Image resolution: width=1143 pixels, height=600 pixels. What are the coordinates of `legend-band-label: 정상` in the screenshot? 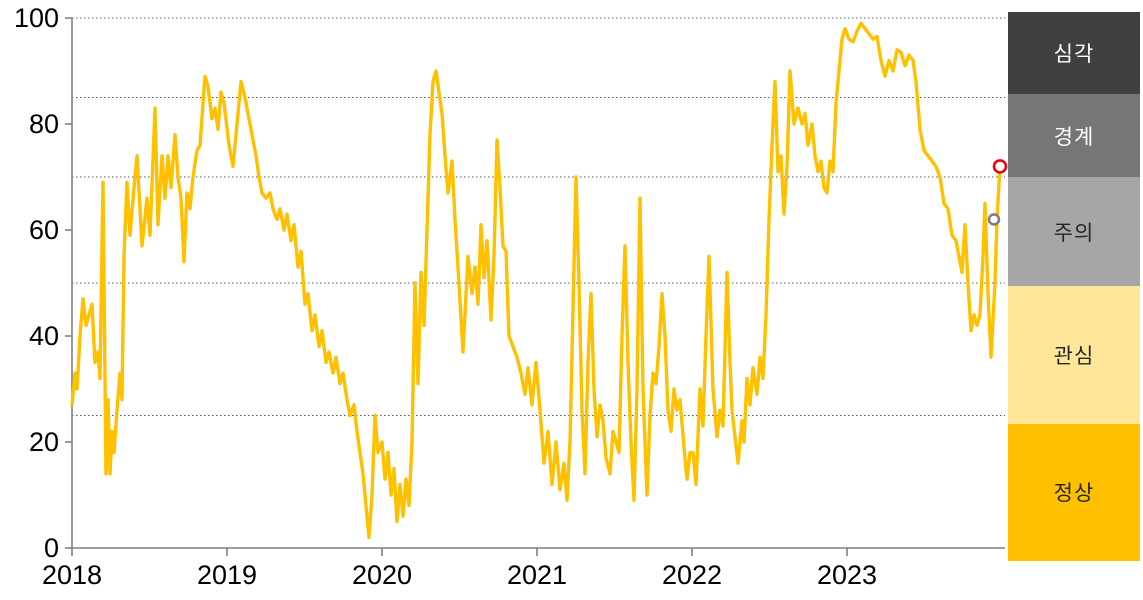 It's located at (1074, 494).